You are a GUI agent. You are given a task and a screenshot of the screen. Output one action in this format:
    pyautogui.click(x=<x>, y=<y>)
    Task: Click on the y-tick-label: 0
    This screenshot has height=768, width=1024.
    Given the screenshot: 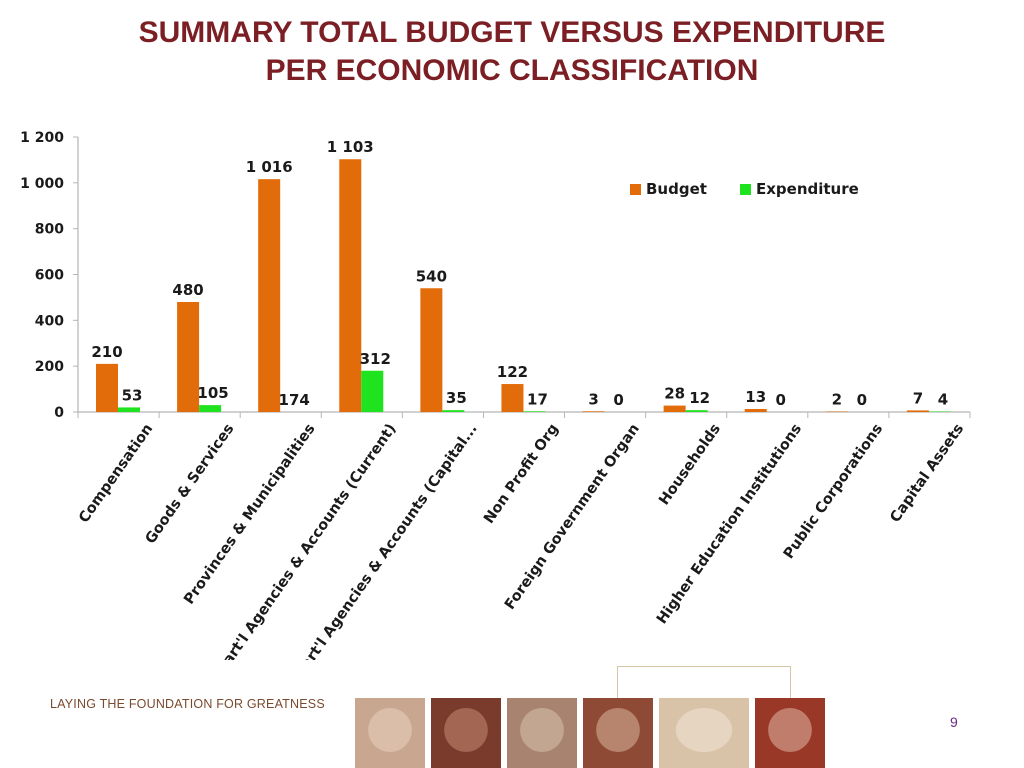 What is the action you would take?
    pyautogui.click(x=59, y=413)
    